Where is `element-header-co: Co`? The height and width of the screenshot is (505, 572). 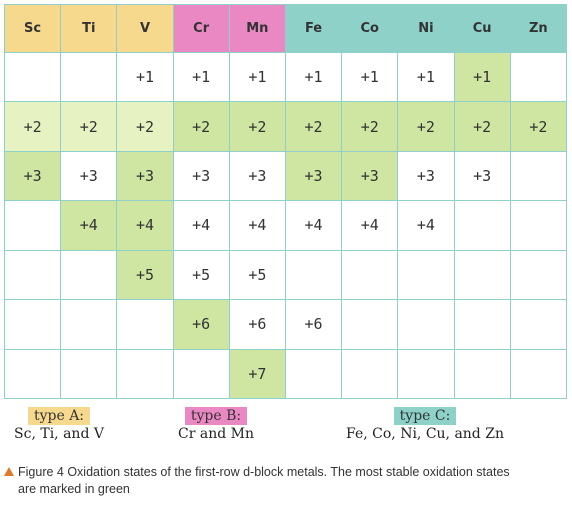
element-header-co: Co is located at coordinates (370, 28).